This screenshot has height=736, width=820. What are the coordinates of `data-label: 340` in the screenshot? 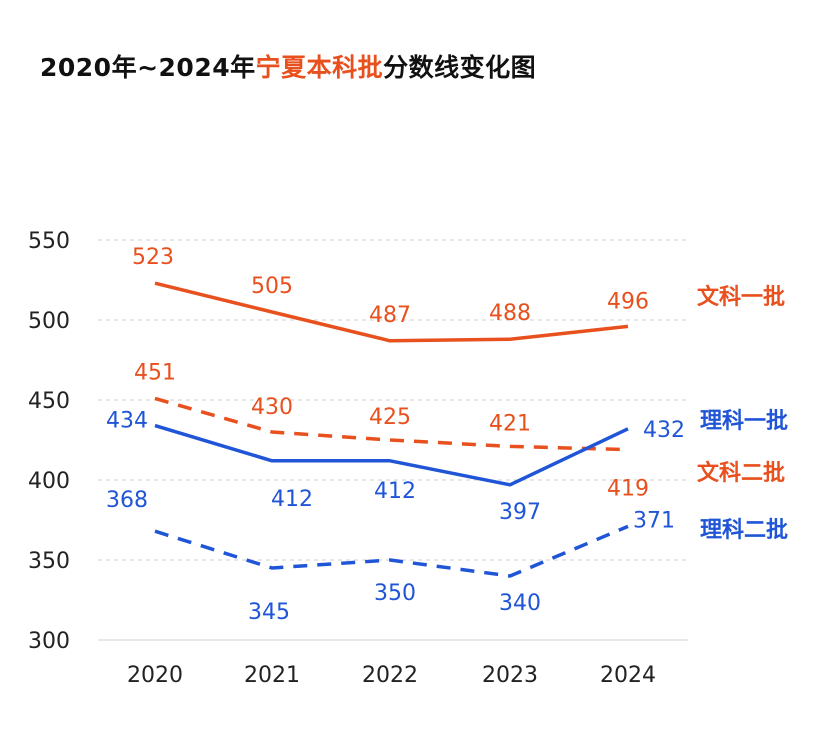 It's located at (520, 603).